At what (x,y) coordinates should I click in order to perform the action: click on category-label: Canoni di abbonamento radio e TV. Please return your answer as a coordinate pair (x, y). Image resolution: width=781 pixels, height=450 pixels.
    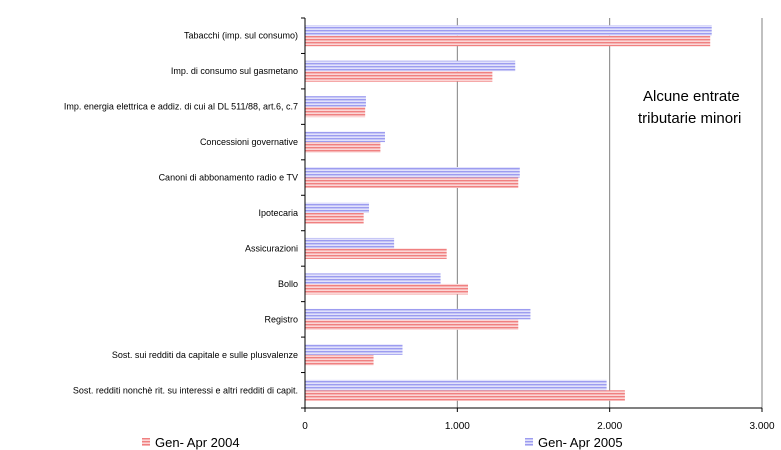
    Looking at the image, I should click on (228, 178).